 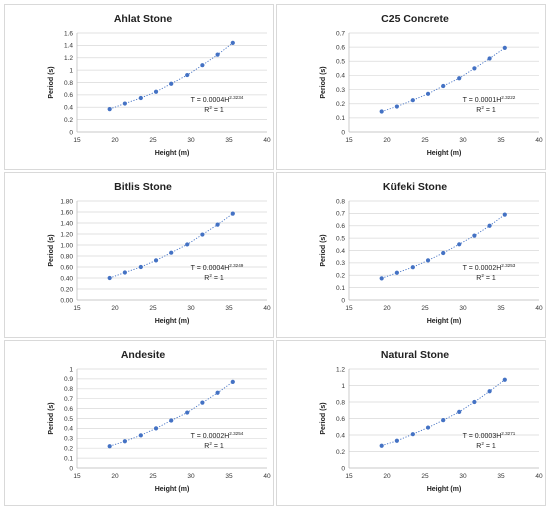 I want to click on r-squared-value: = 1, so click(x=218, y=446).